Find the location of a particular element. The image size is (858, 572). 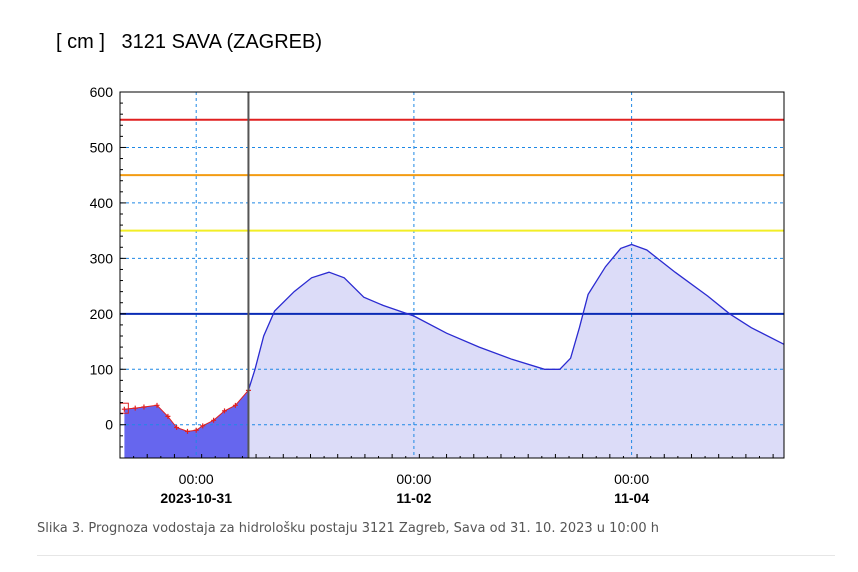

caption-divider is located at coordinates (436, 555).